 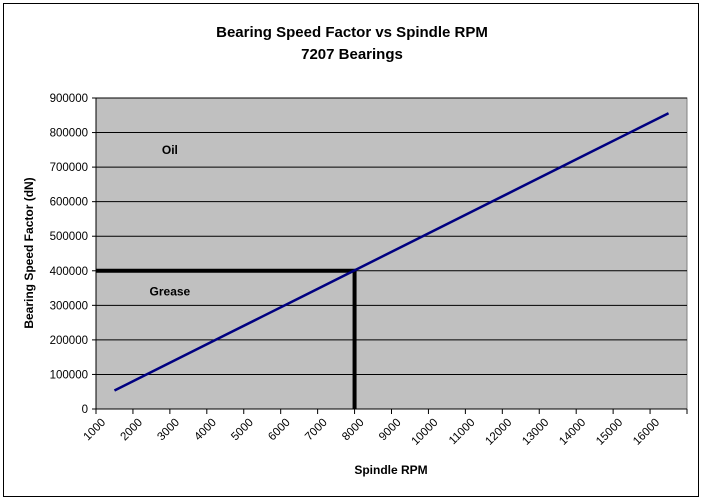 I want to click on x-tick-label: 7000, so click(x=316, y=430).